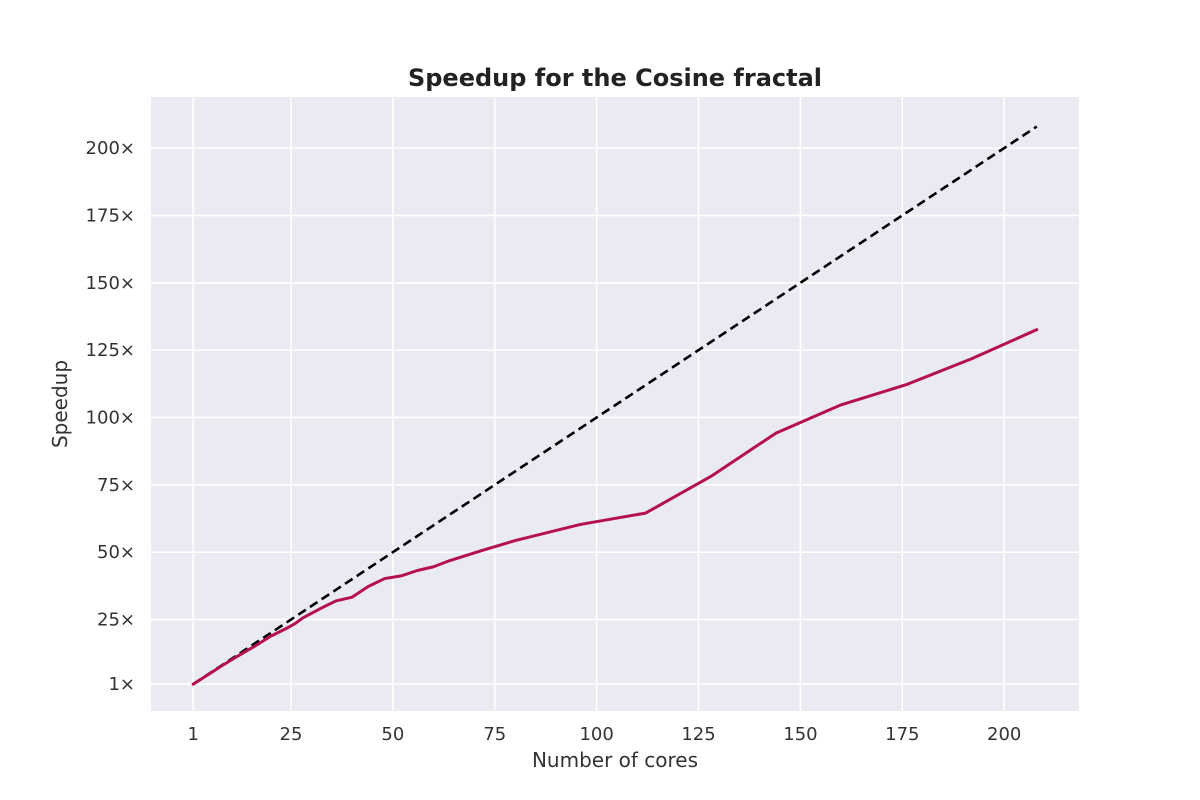  I want to click on x-tick-label: 200, so click(1004, 734).